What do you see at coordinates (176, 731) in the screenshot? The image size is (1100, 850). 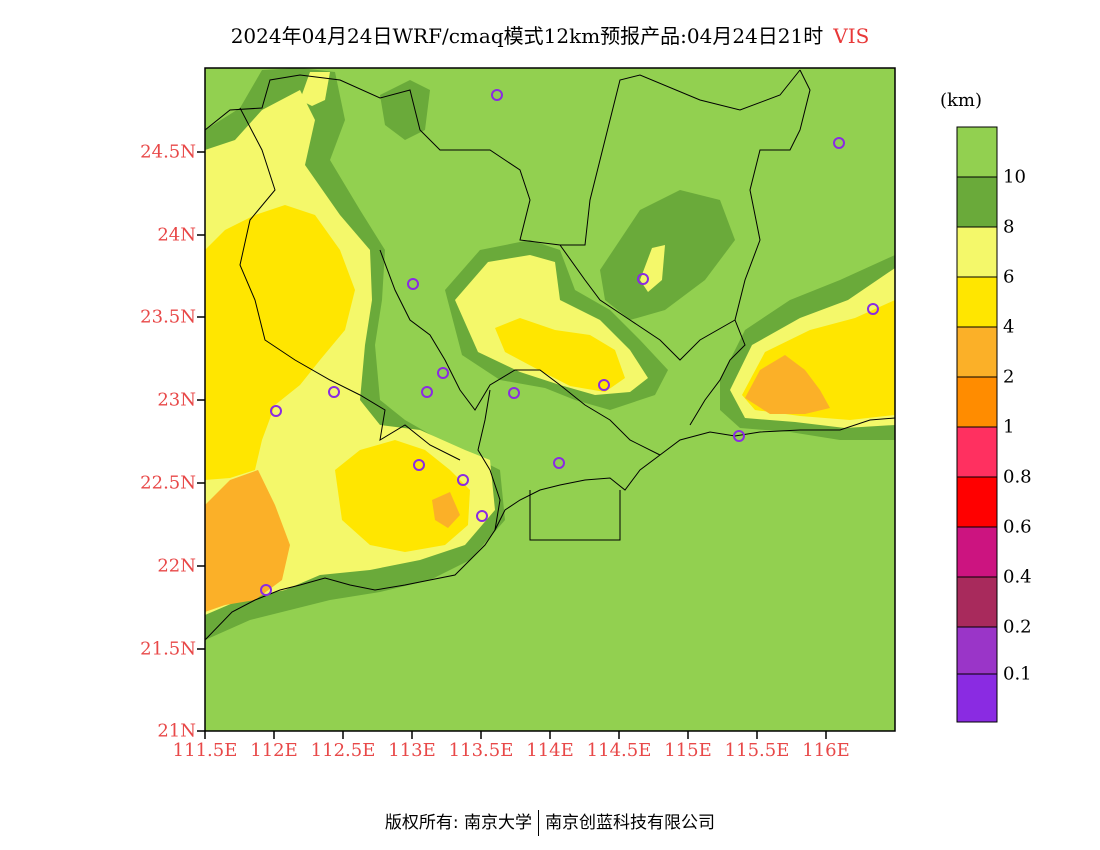 I see `lat-label: 21N` at bounding box center [176, 731].